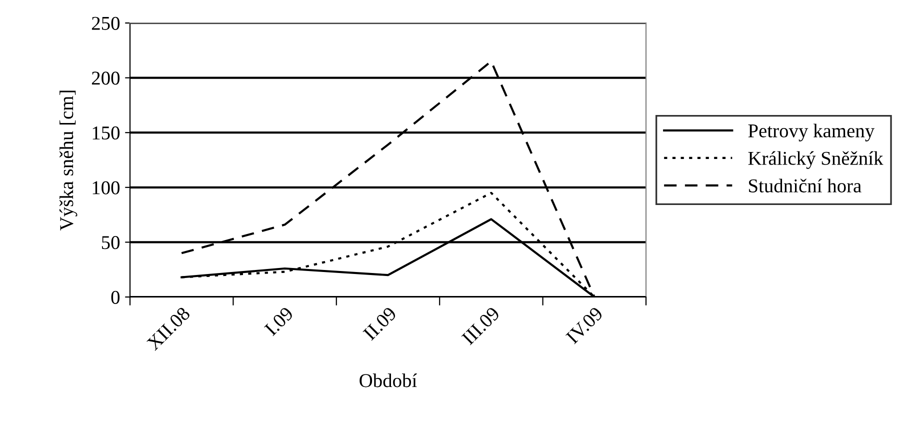  What do you see at coordinates (106, 23) in the screenshot?
I see `y-tick-label: 250` at bounding box center [106, 23].